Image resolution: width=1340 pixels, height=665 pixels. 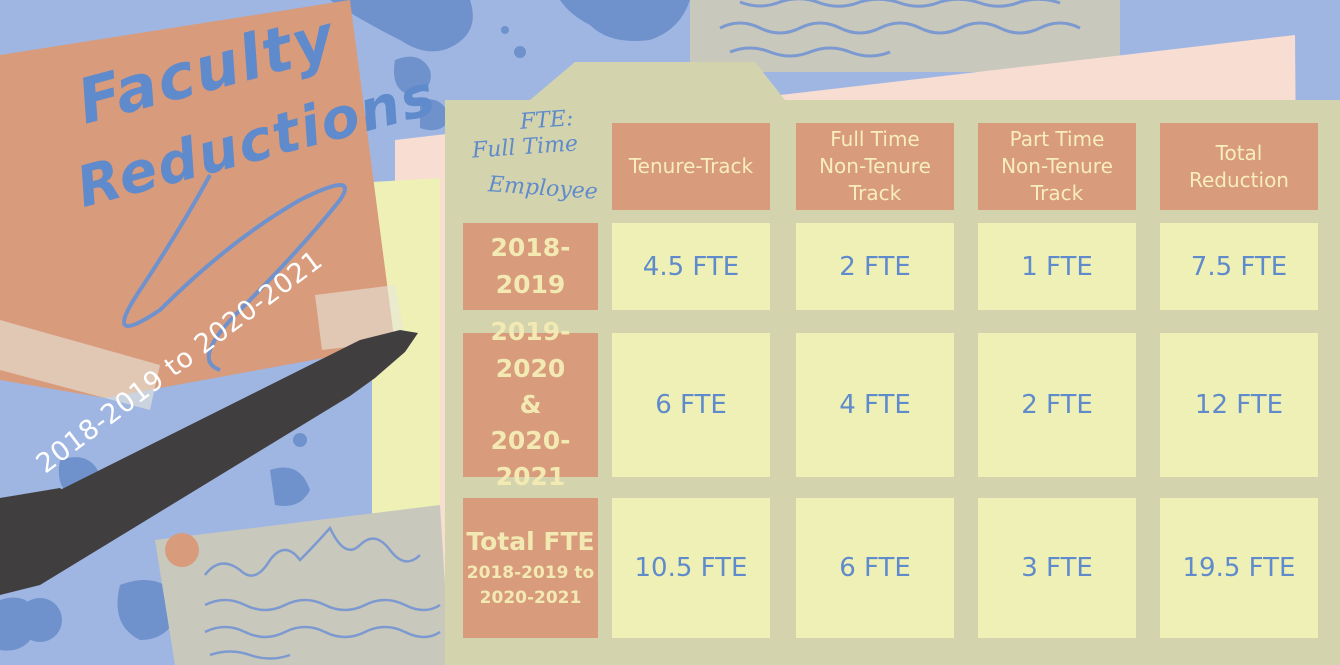 I want to click on cell-total-part-time: 3 FTE, so click(x=1057, y=568).